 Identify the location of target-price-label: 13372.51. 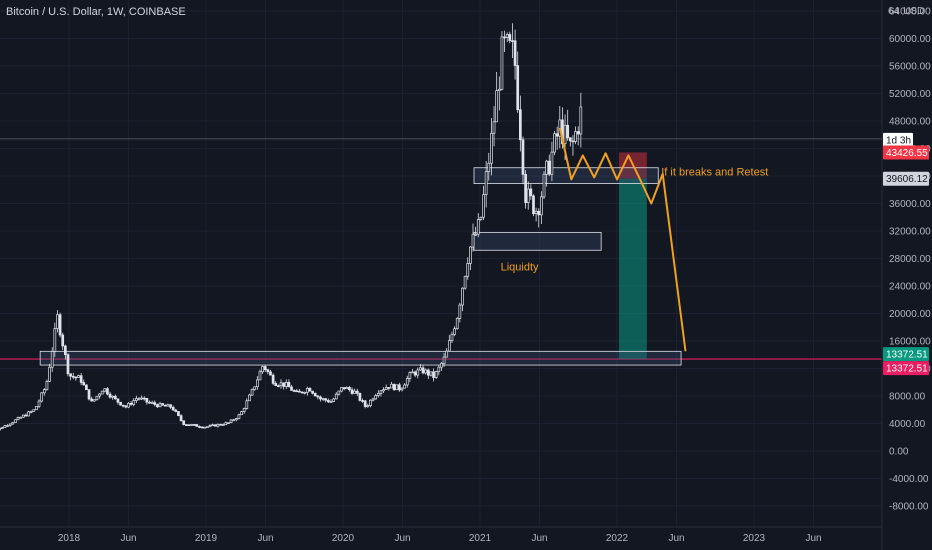
(906, 354).